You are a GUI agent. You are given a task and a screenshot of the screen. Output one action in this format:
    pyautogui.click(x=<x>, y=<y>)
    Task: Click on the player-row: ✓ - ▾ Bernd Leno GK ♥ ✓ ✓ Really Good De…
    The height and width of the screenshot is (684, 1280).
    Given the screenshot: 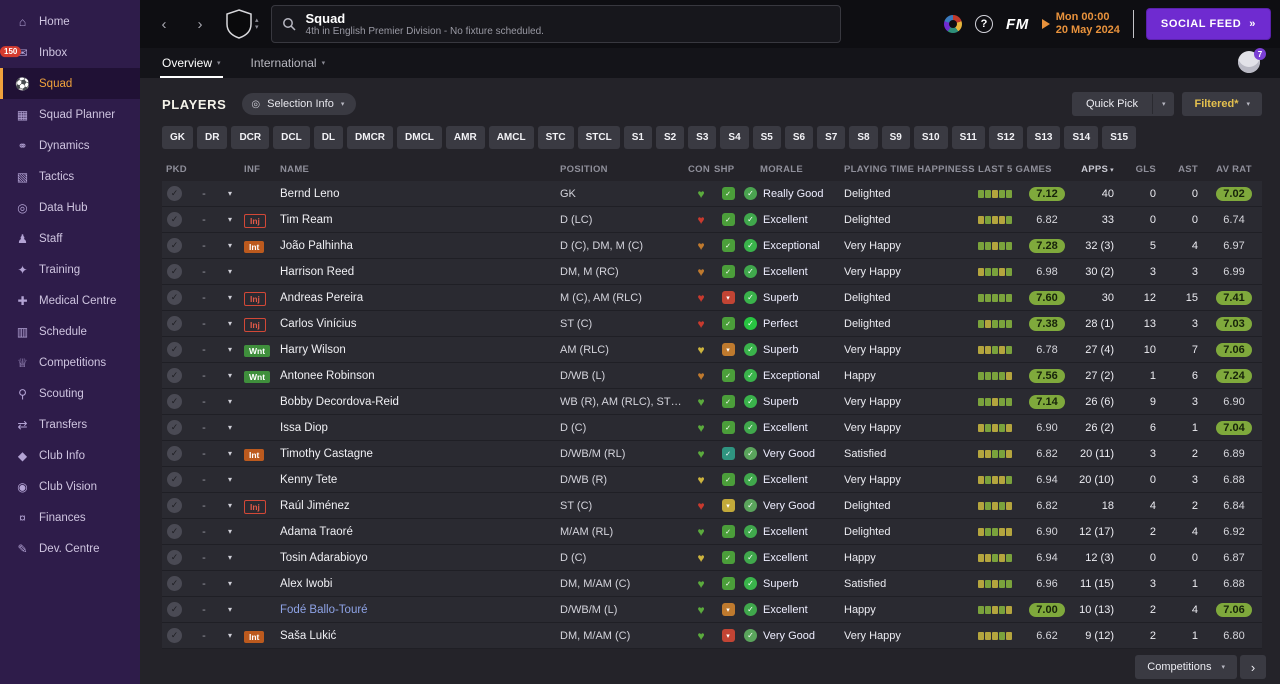 What is the action you would take?
    pyautogui.click(x=712, y=194)
    